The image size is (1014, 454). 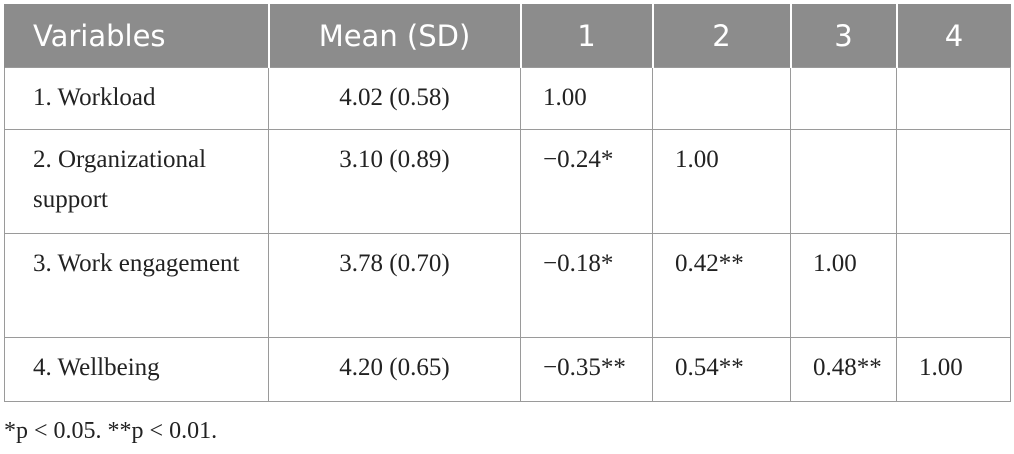 What do you see at coordinates (136, 369) in the screenshot?
I see `variable-cell: 4. Wellbeing` at bounding box center [136, 369].